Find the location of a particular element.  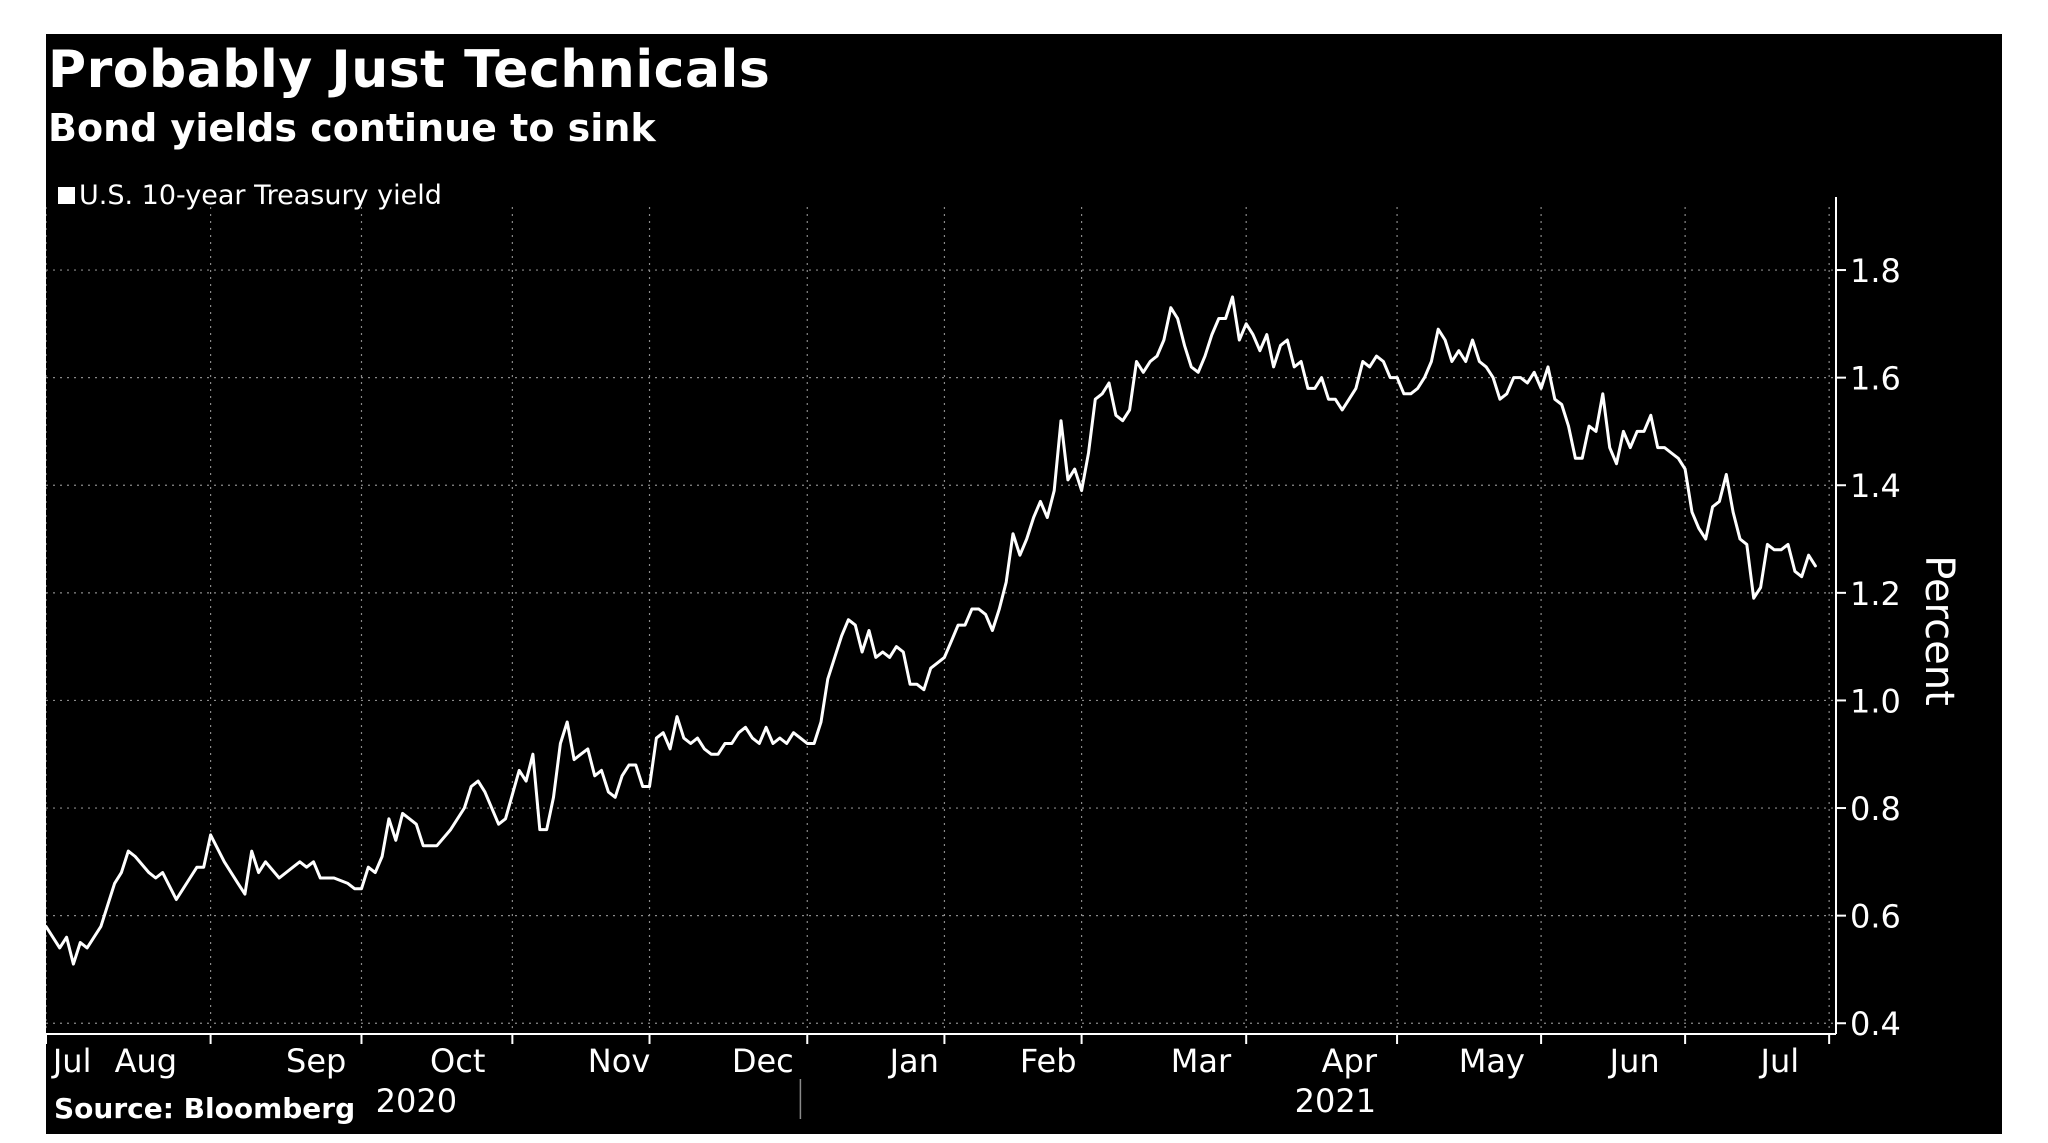

y-tick-label: 1.4 is located at coordinates (1875, 486).